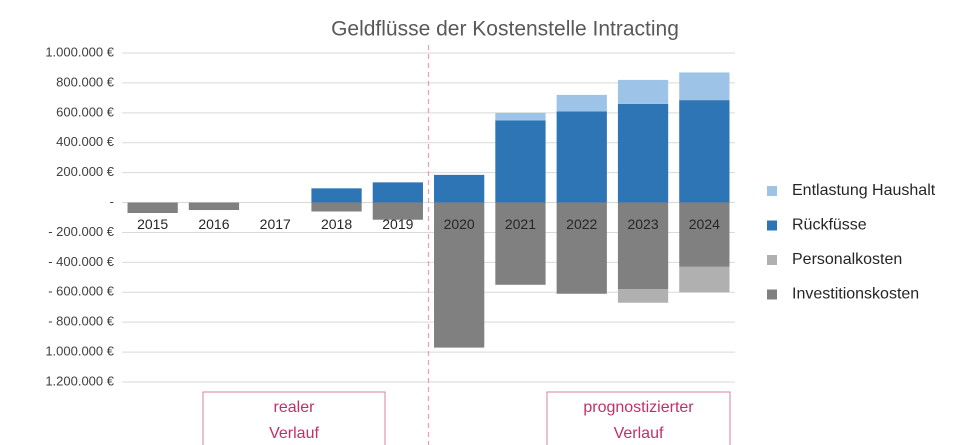 This screenshot has height=445, width=979. I want to click on x-tick-label: 2023, so click(642, 224).